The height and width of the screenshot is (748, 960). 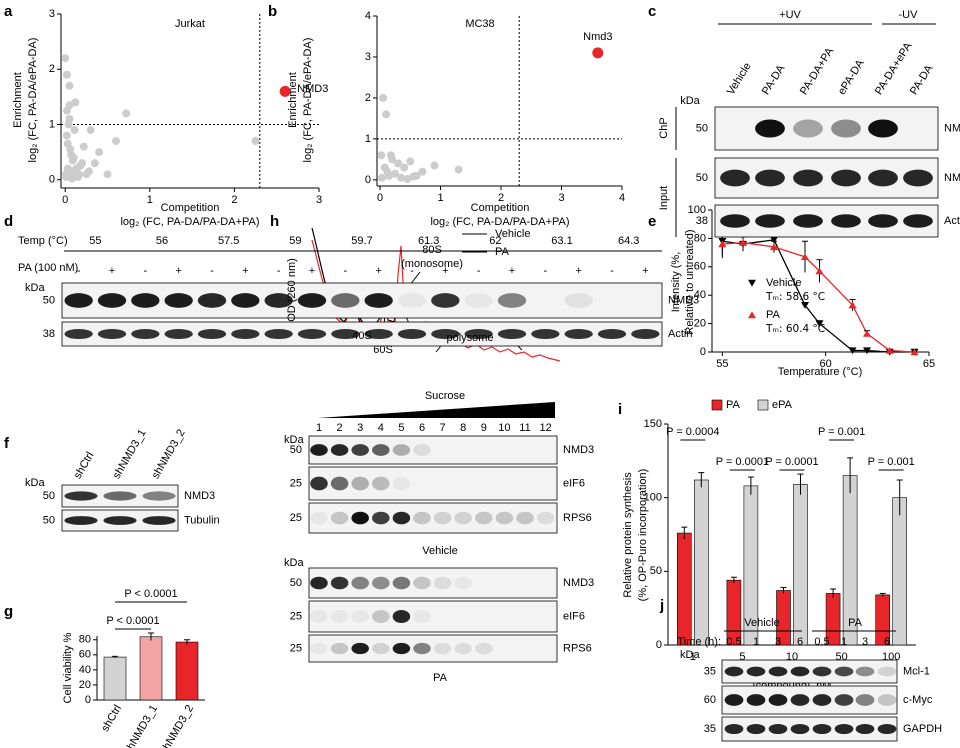 What do you see at coordinates (312, 271) in the screenshot?
I see `sign-label: +` at bounding box center [312, 271].